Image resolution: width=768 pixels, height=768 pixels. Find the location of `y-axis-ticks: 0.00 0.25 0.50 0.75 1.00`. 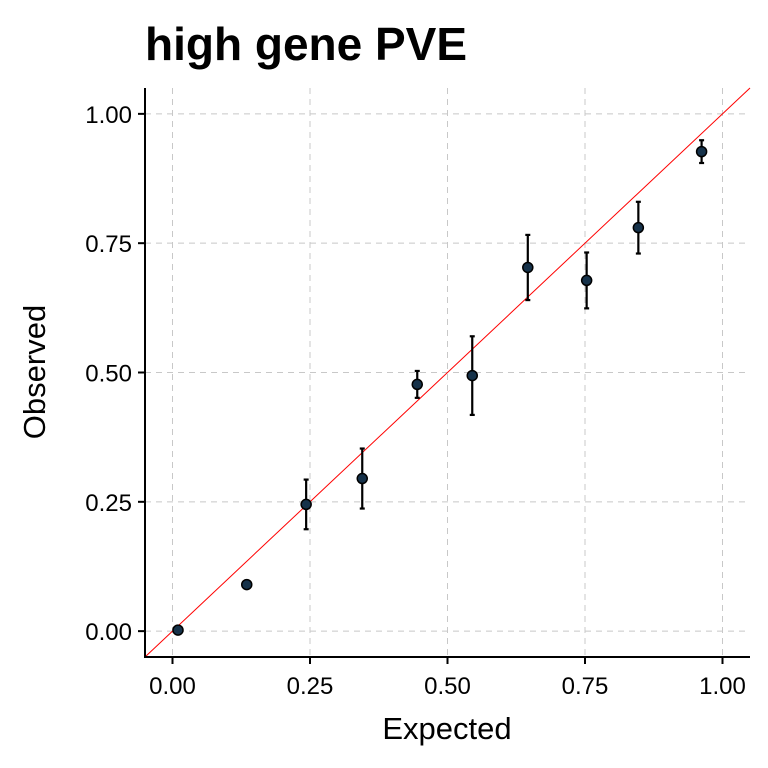

y-axis-ticks: 0.00 0.25 0.50 0.75 1.00 is located at coordinates (115, 374).